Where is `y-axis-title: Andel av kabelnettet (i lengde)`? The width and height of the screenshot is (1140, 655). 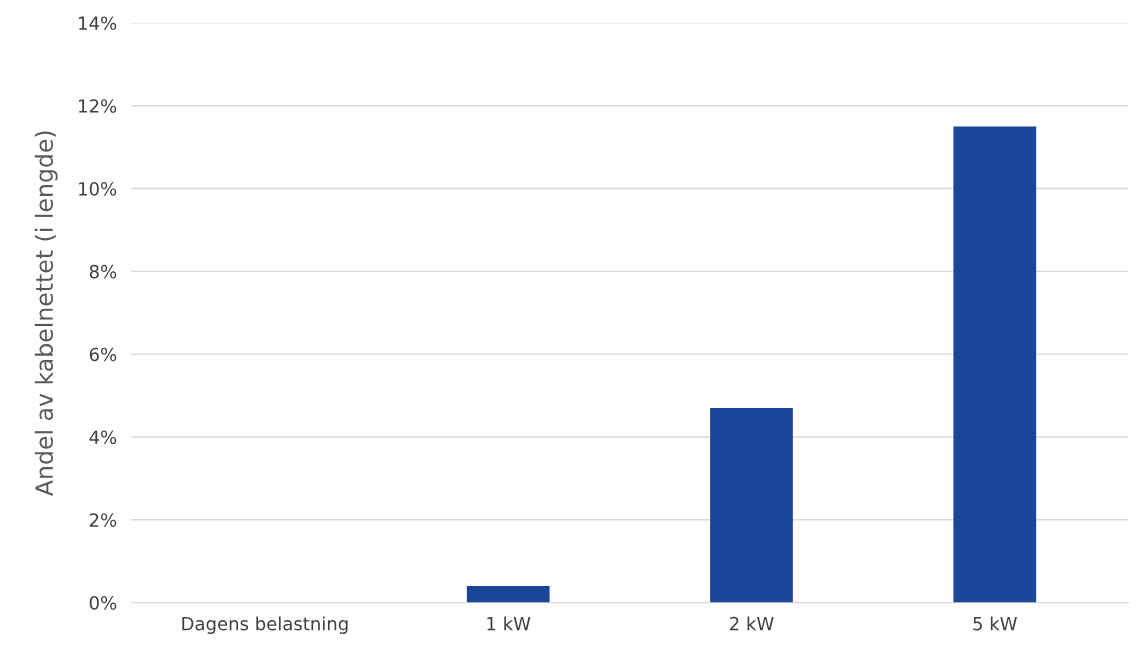
y-axis-title: Andel av kabelnettet (i lengde) is located at coordinates (46, 313).